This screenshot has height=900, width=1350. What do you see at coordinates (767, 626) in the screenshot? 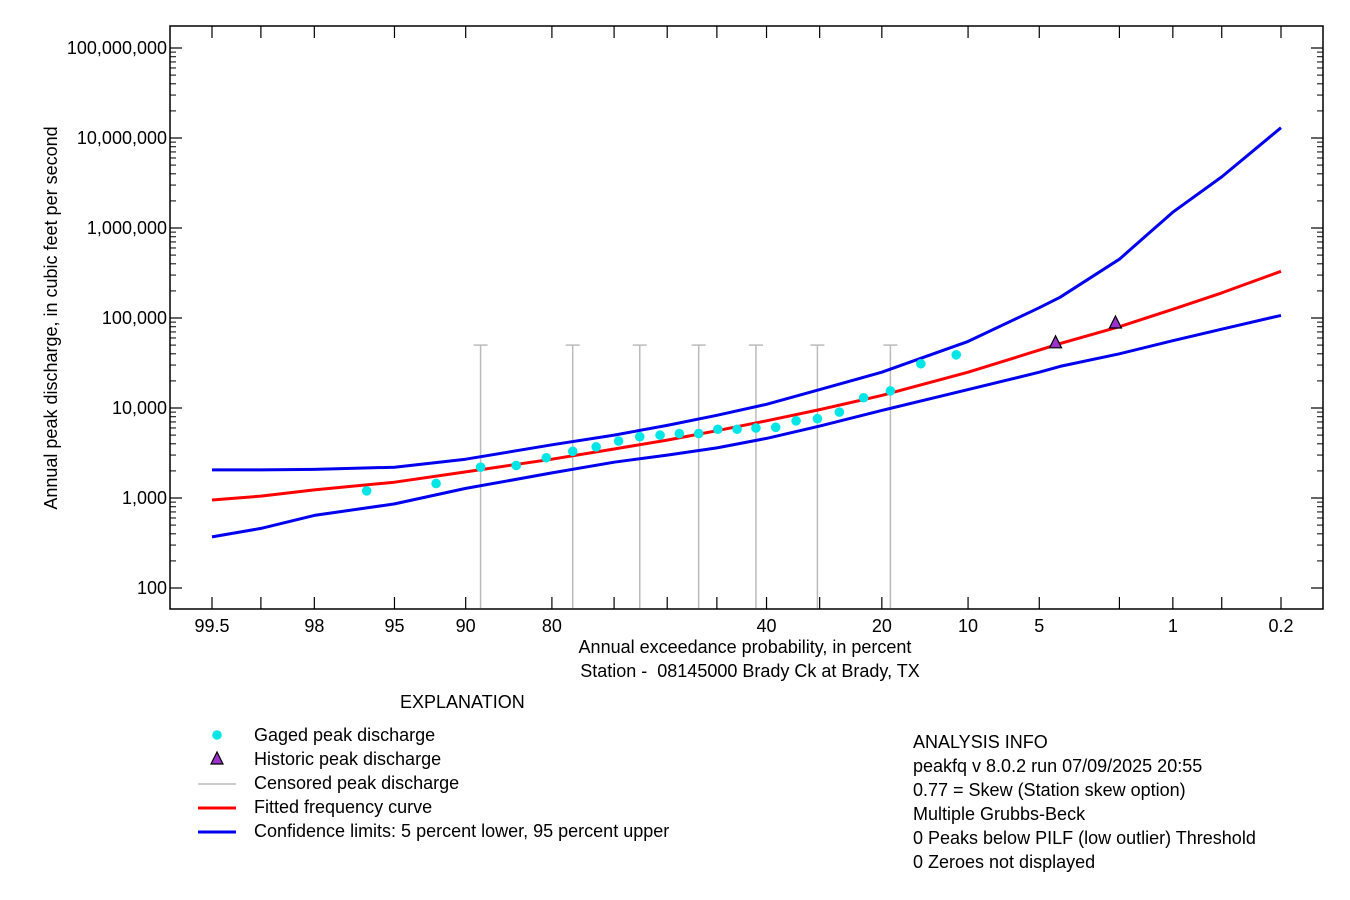
I see `x-tick-label: 40` at bounding box center [767, 626].